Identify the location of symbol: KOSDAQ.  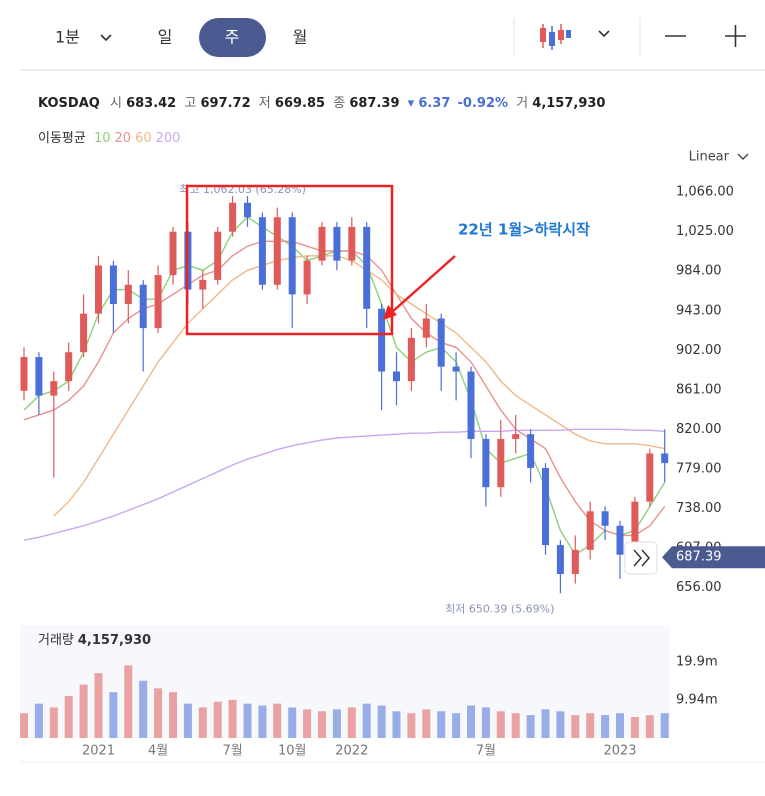
(69, 103).